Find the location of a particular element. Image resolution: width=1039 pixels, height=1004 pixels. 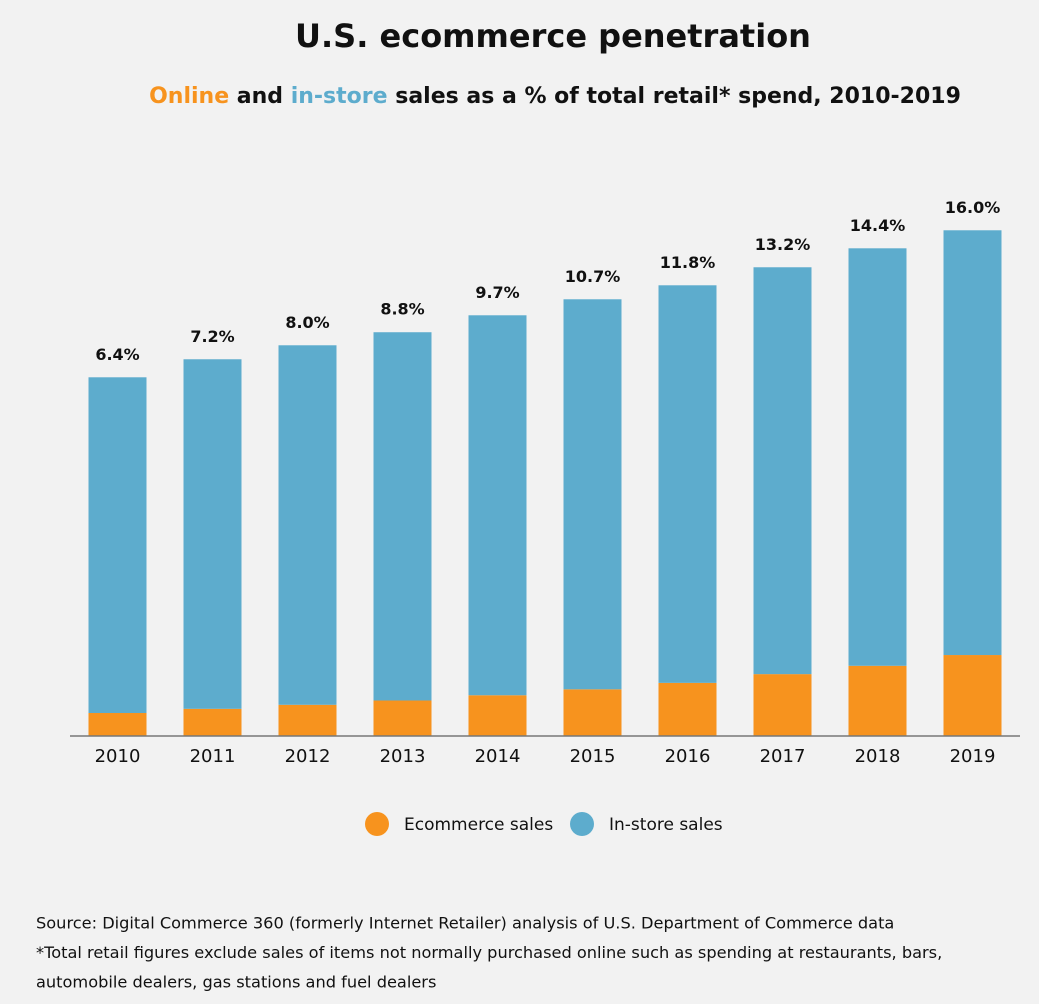

data-label: 13.2% is located at coordinates (783, 244).